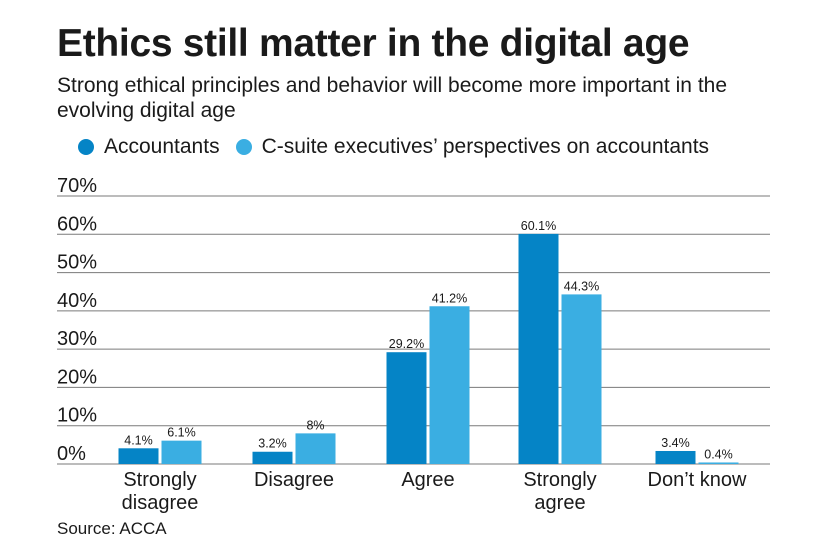 Image resolution: width=840 pixels, height=547 pixels. Describe the element at coordinates (162, 146) in the screenshot. I see `legend-label-accountants: Accountants` at that location.